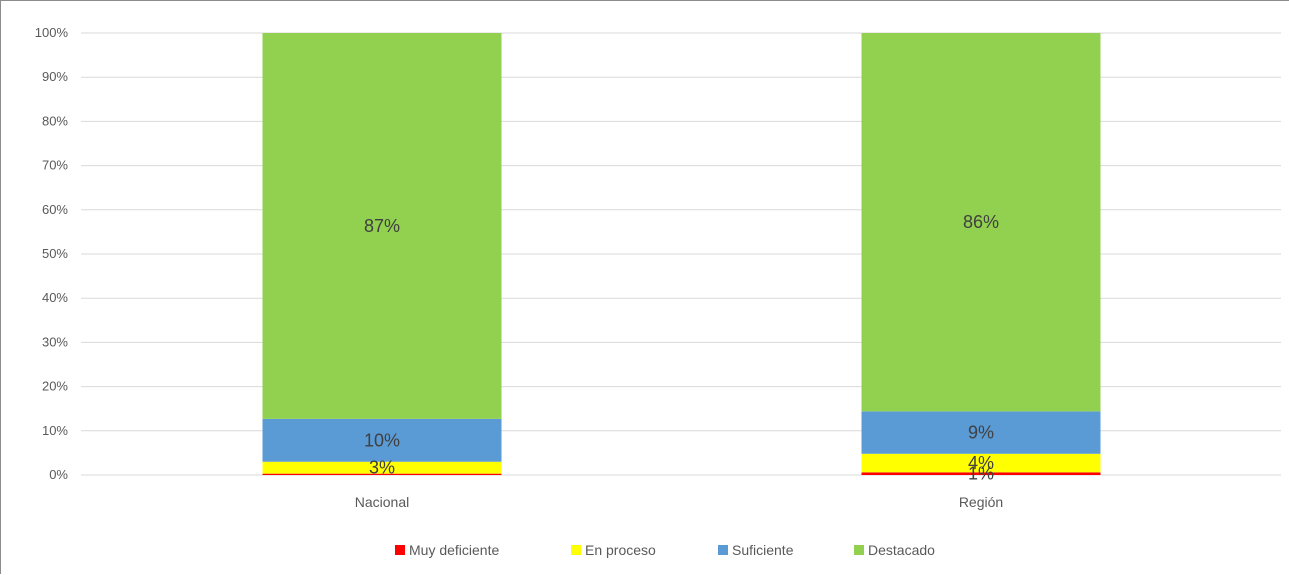 This screenshot has width=1289, height=575. Describe the element at coordinates (55, 341) in the screenshot. I see `y-tick-label: 30%` at that location.